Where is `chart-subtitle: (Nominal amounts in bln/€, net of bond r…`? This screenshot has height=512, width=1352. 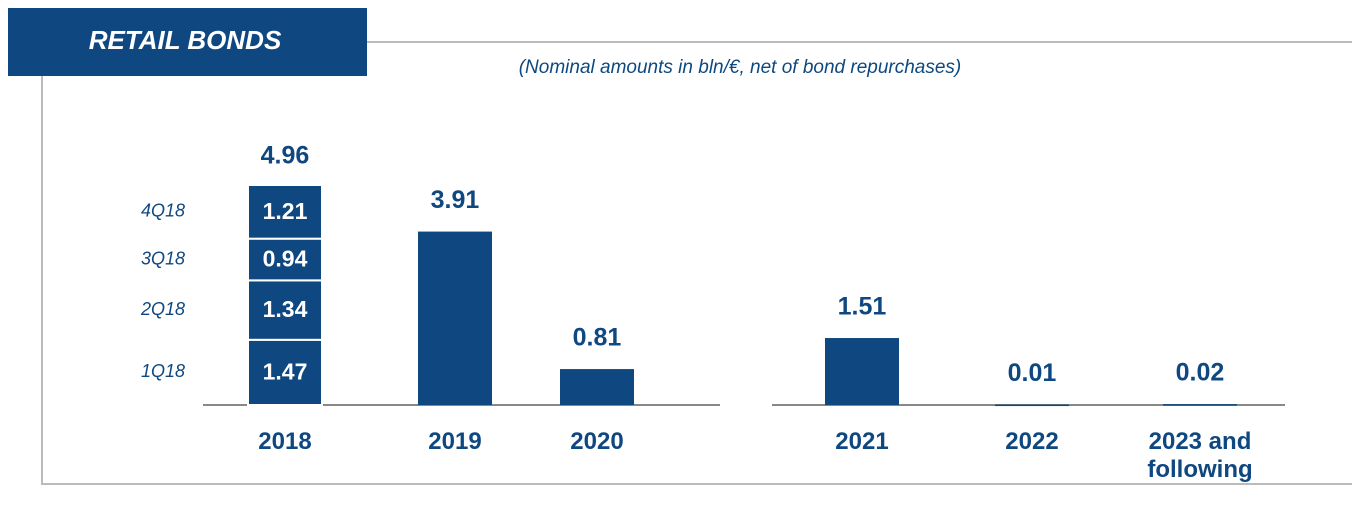 chart-subtitle: (Nominal amounts in bln/€, net of bond r… is located at coordinates (740, 67).